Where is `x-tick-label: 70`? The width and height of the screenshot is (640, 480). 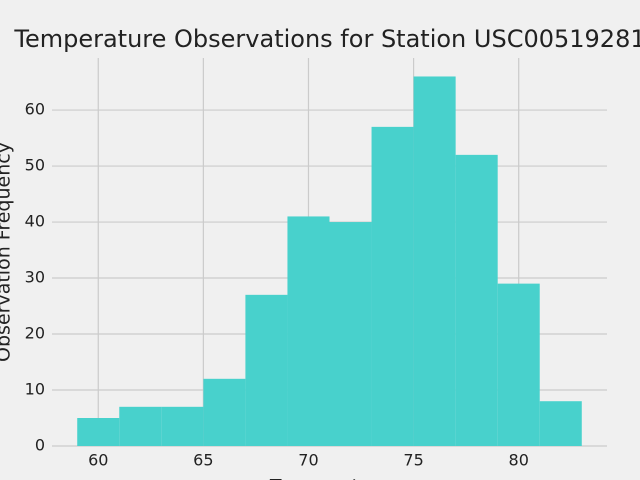 x-tick-label: 70 is located at coordinates (308, 460).